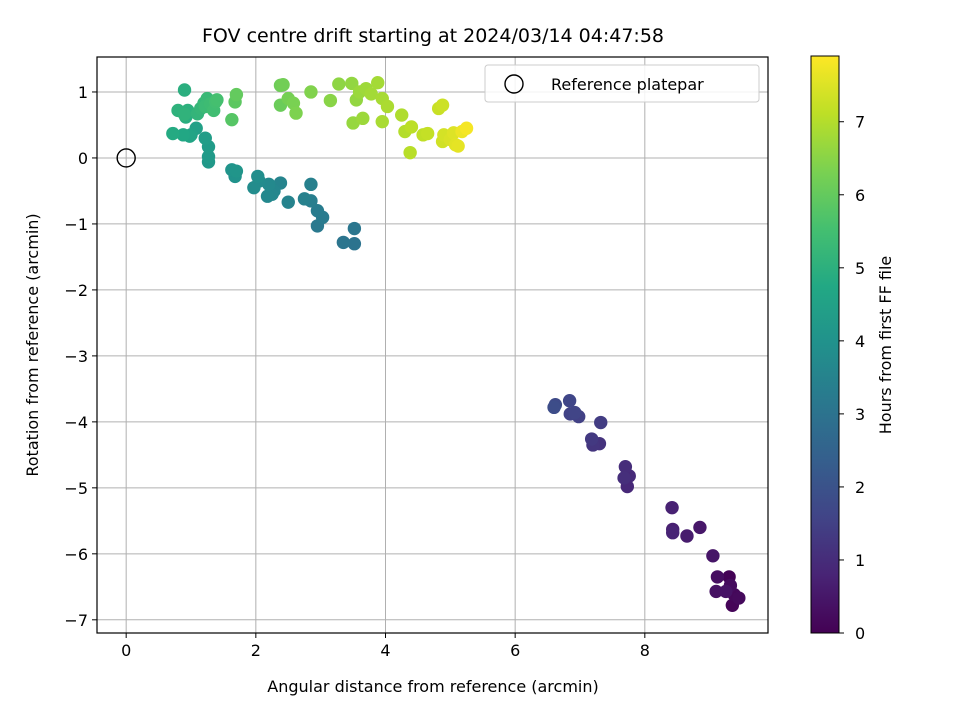  What do you see at coordinates (885, 345) in the screenshot?
I see `colorbar-label: Hours from first FF file` at bounding box center [885, 345].